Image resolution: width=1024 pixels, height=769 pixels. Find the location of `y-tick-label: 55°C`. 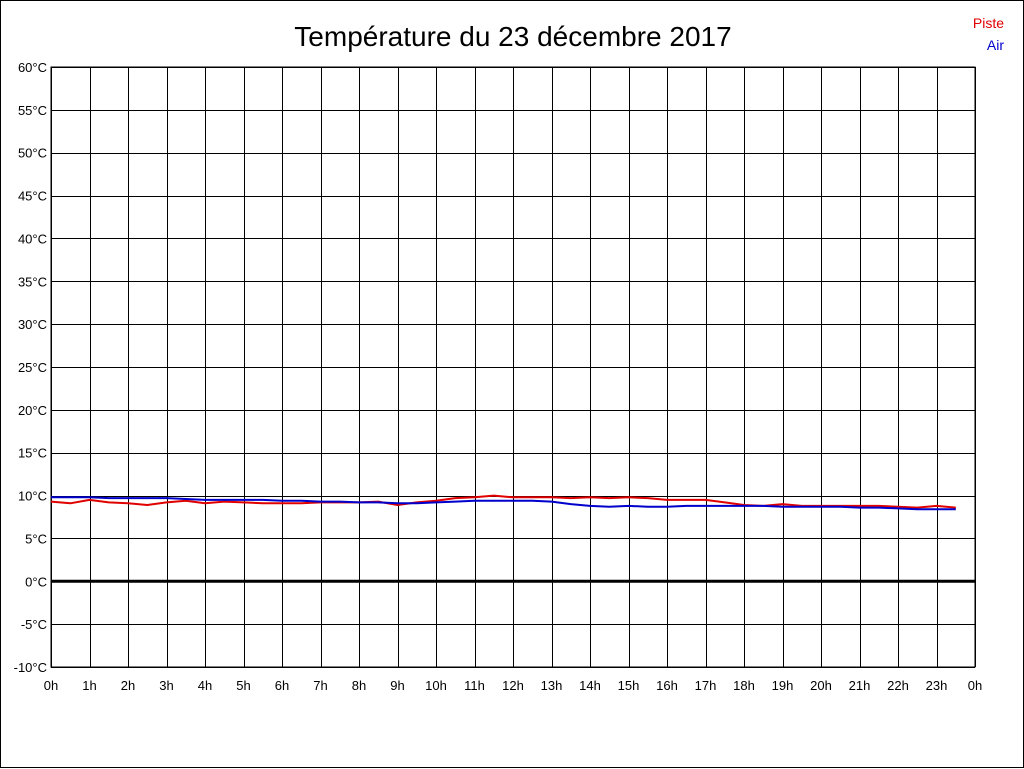

y-tick-label: 55°C is located at coordinates (32, 110).